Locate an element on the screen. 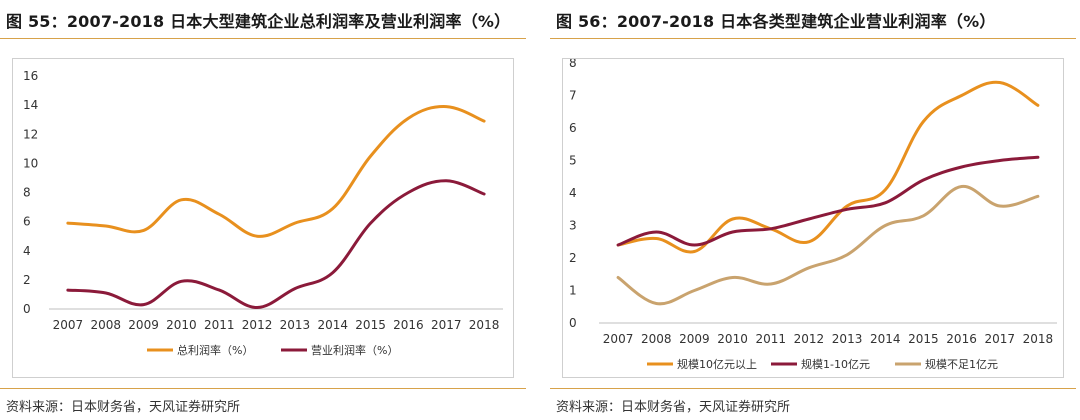  legend-label: 总利润率（%） is located at coordinates (215, 350).